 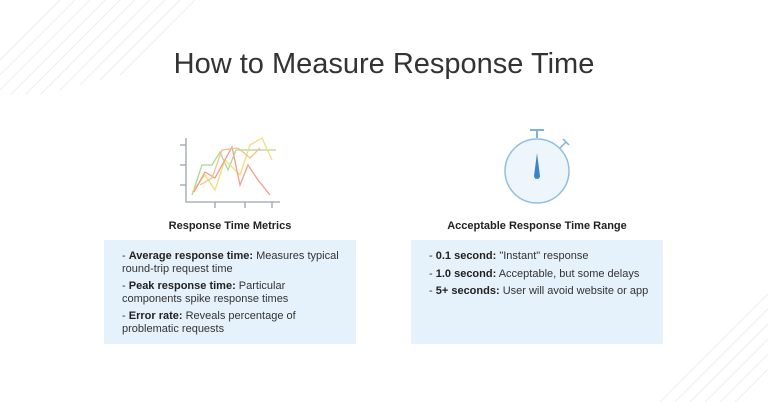 What do you see at coordinates (575, 291) in the screenshot?
I see `item-text: User will avoid website or app` at bounding box center [575, 291].